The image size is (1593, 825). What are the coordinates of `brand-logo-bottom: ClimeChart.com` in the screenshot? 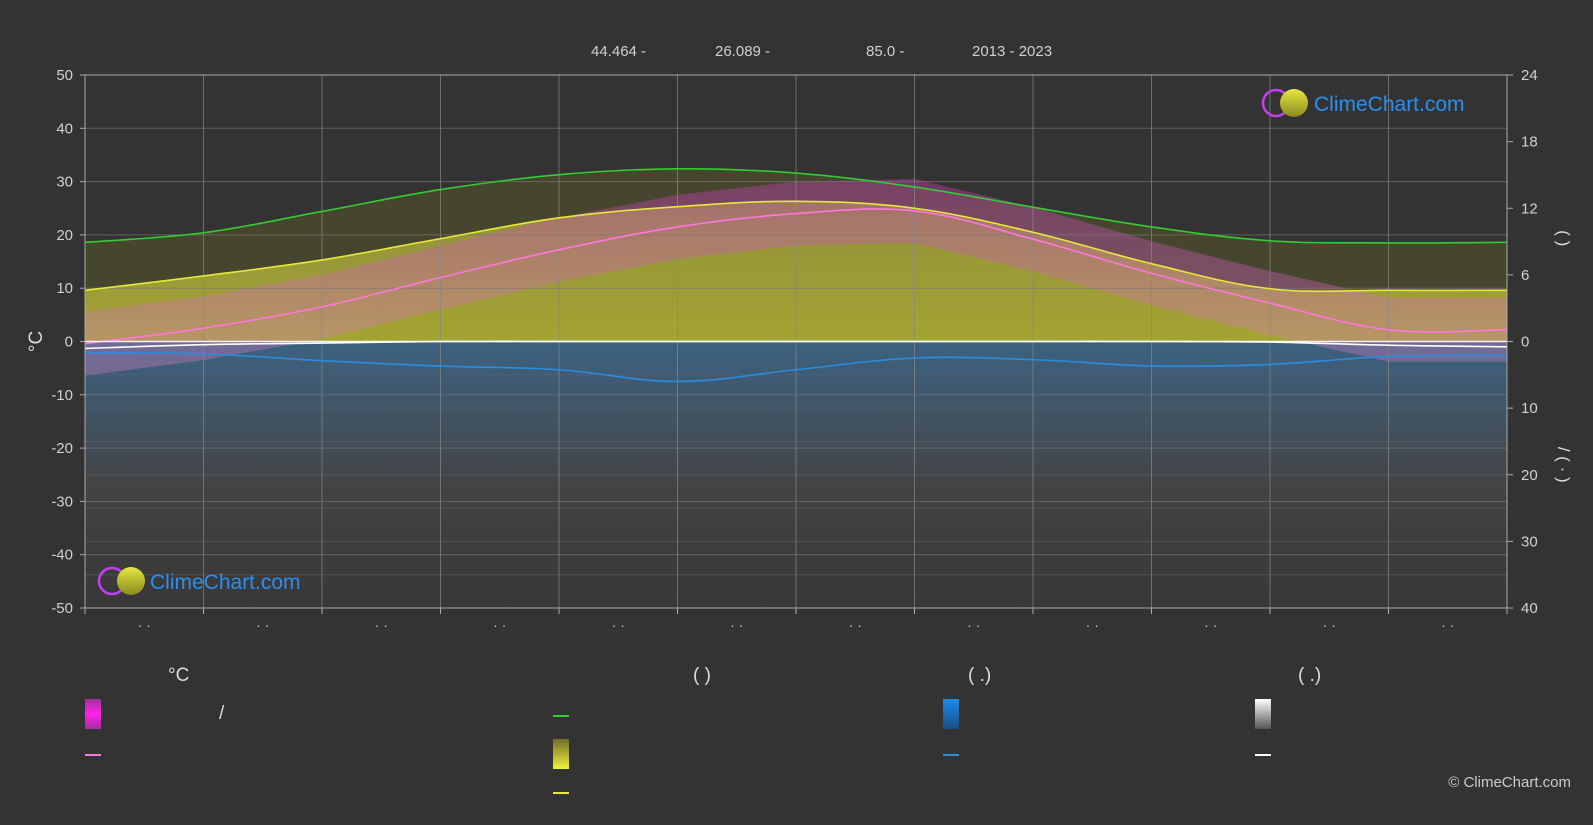 It's located at (199, 581).